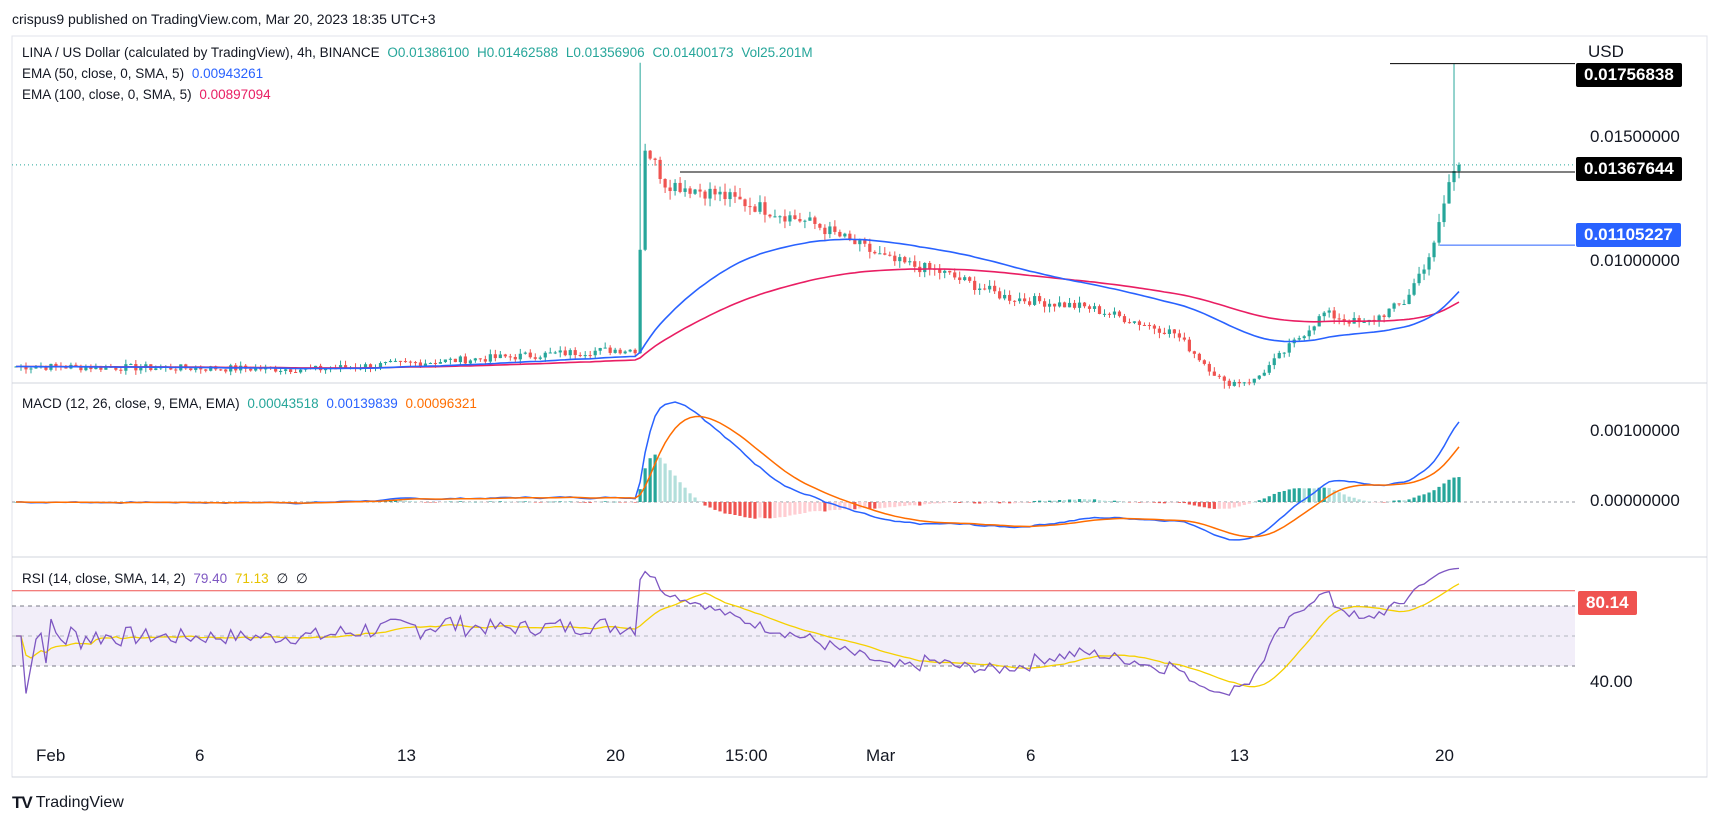  Describe the element at coordinates (362, 403) in the screenshot. I see `macd-value: 0.00139839` at that location.